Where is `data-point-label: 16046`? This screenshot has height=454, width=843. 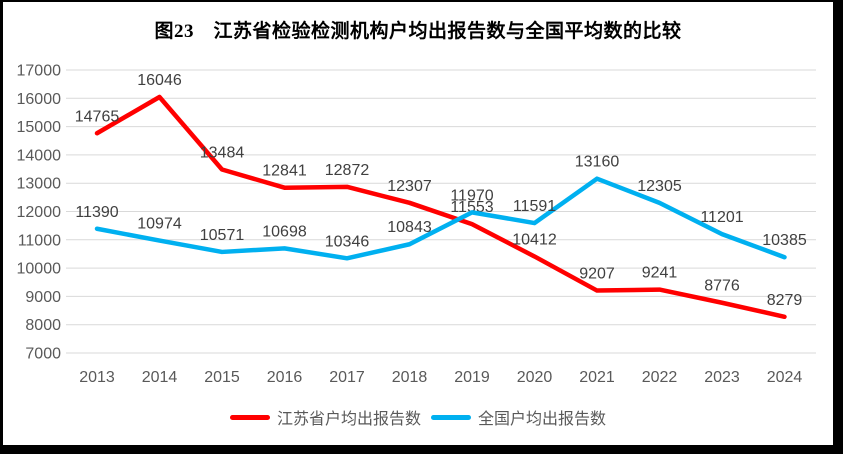
data-point-label: 16046 is located at coordinates (159, 80).